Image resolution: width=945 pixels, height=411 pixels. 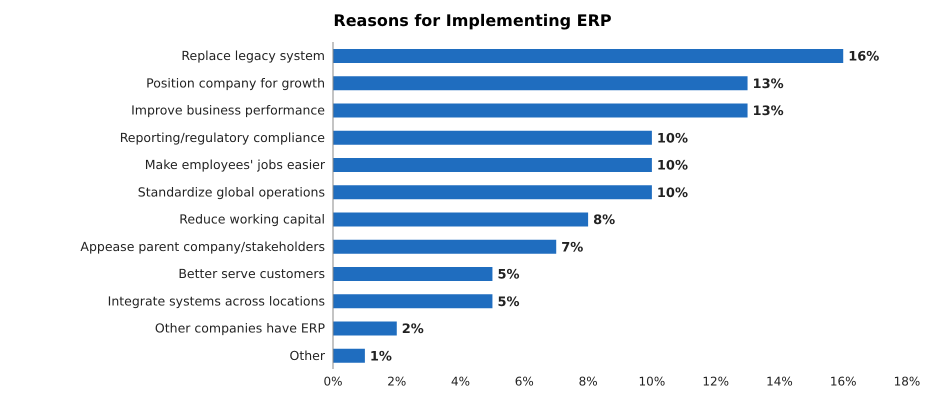 What do you see at coordinates (231, 192) in the screenshot?
I see `y-tick-label: Standardize global operations` at bounding box center [231, 192].